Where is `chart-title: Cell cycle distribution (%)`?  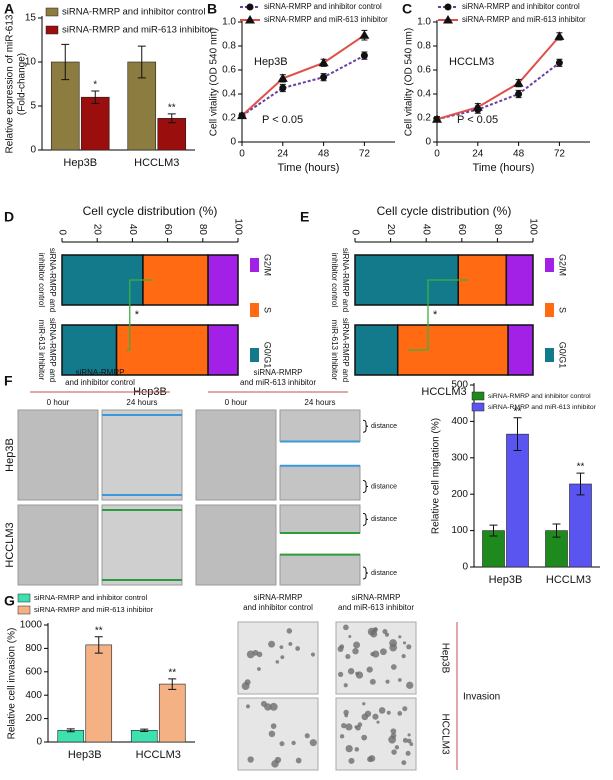 chart-title: Cell cycle distribution (%) is located at coordinates (444, 211).